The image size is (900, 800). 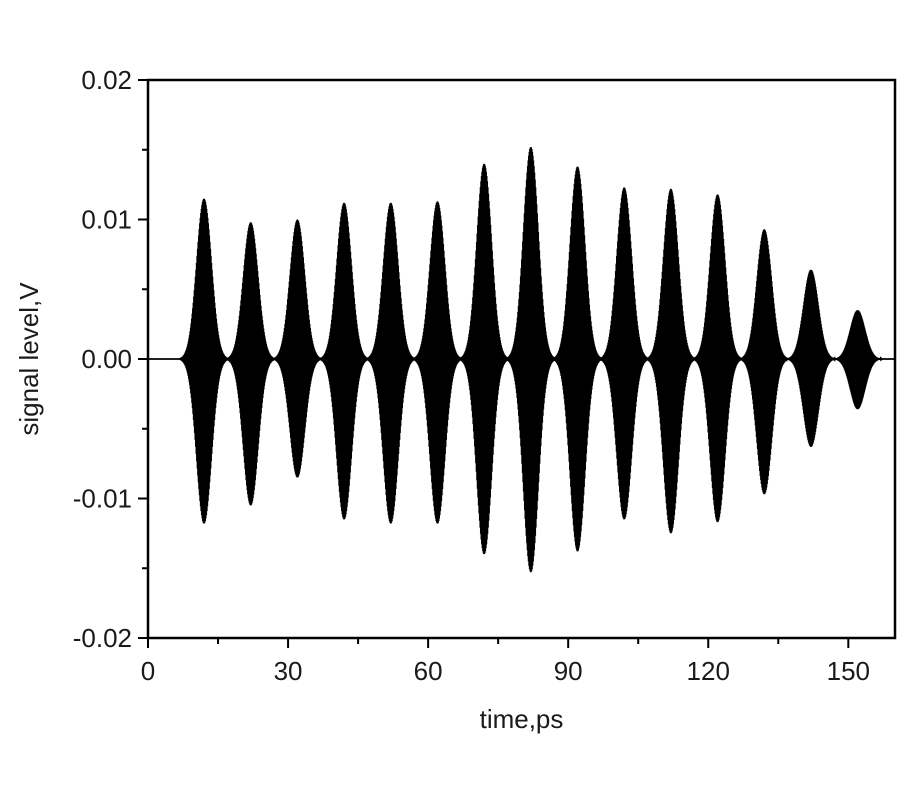 What do you see at coordinates (428, 671) in the screenshot?
I see `x-tick-label: 60` at bounding box center [428, 671].